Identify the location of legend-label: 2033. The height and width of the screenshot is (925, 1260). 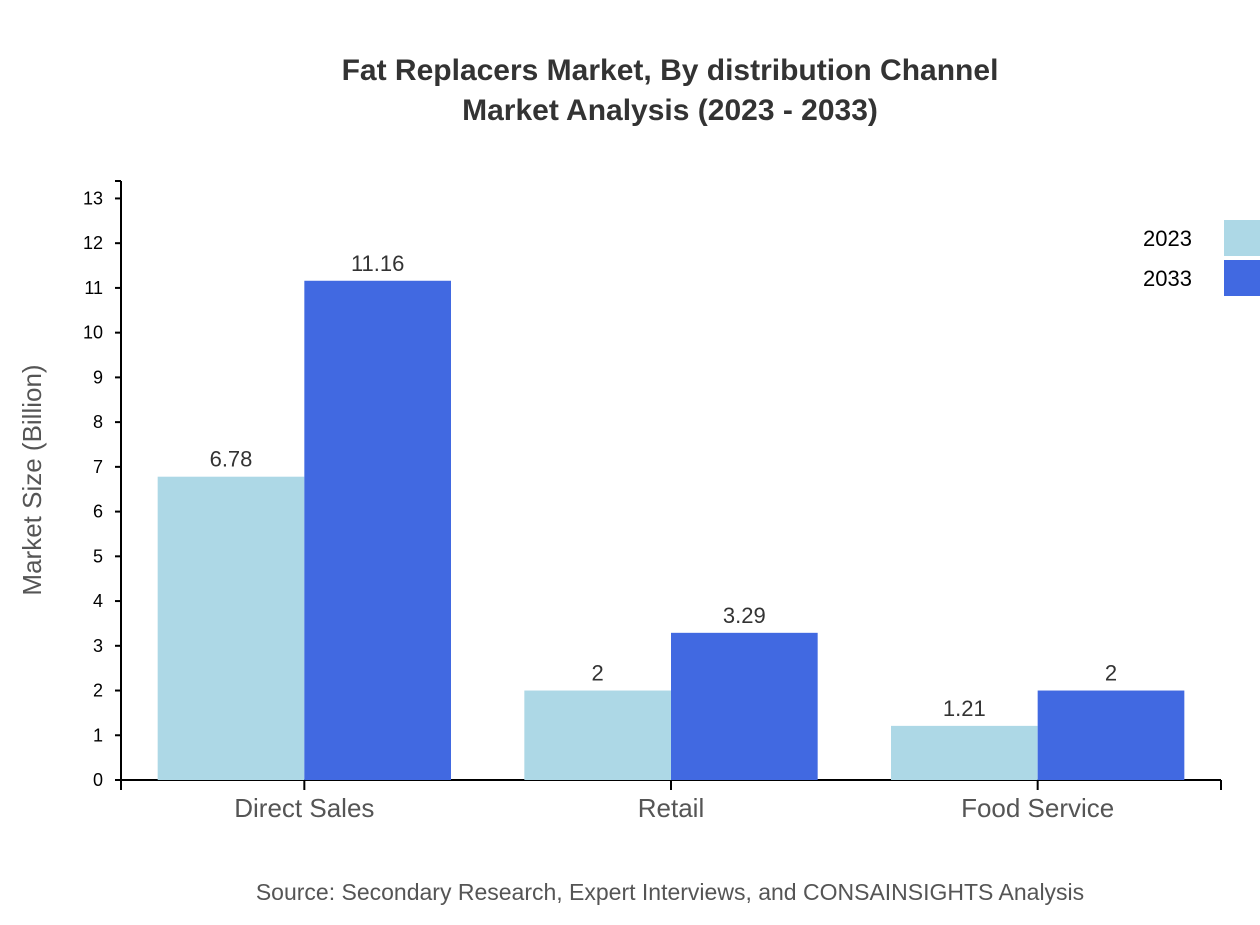
(1167, 278).